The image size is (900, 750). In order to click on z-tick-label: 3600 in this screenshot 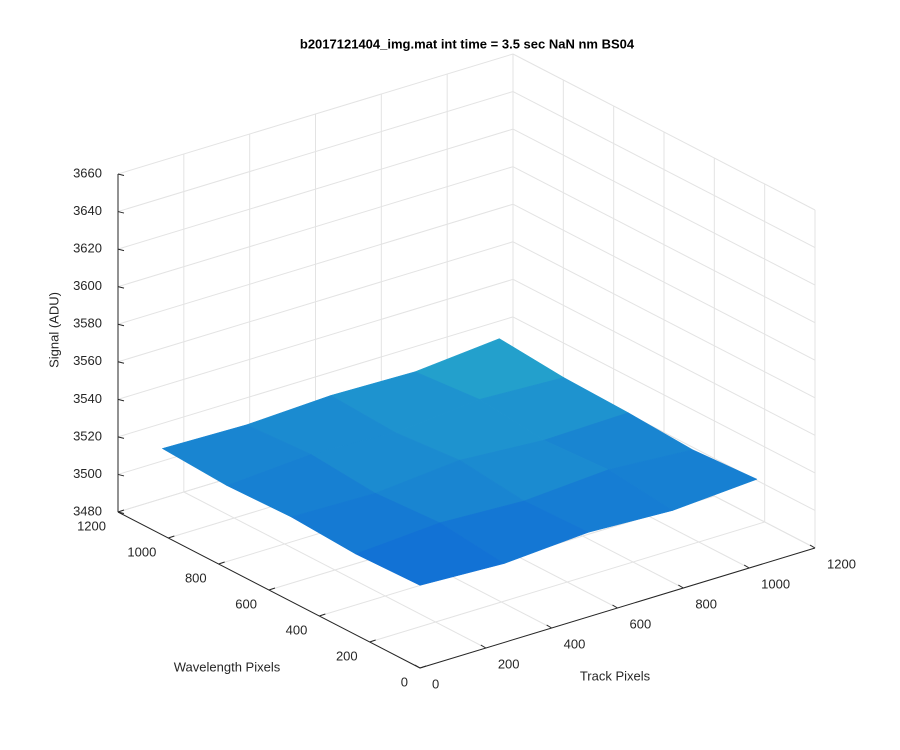, I will do `click(87, 285)`.